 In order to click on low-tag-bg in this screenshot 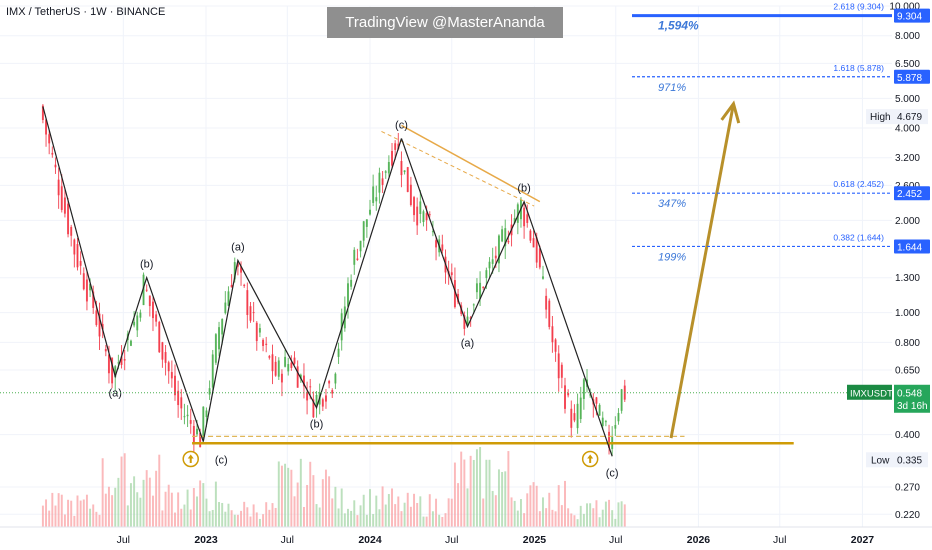, I will do `click(897, 460)`.